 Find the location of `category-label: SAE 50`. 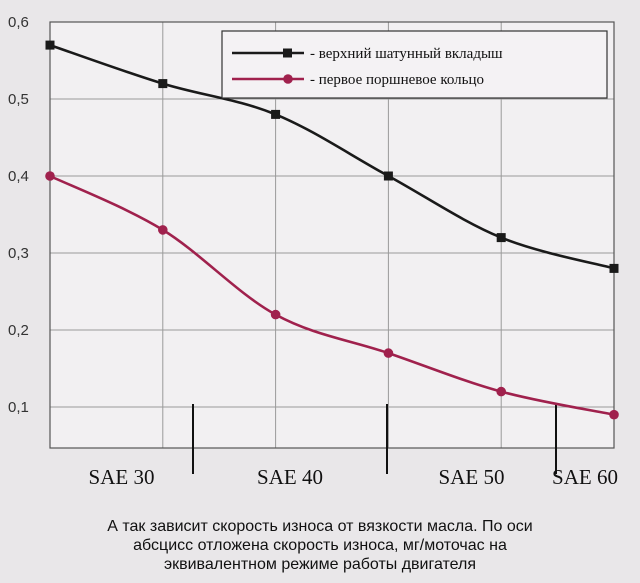

category-label: SAE 50 is located at coordinates (472, 477).